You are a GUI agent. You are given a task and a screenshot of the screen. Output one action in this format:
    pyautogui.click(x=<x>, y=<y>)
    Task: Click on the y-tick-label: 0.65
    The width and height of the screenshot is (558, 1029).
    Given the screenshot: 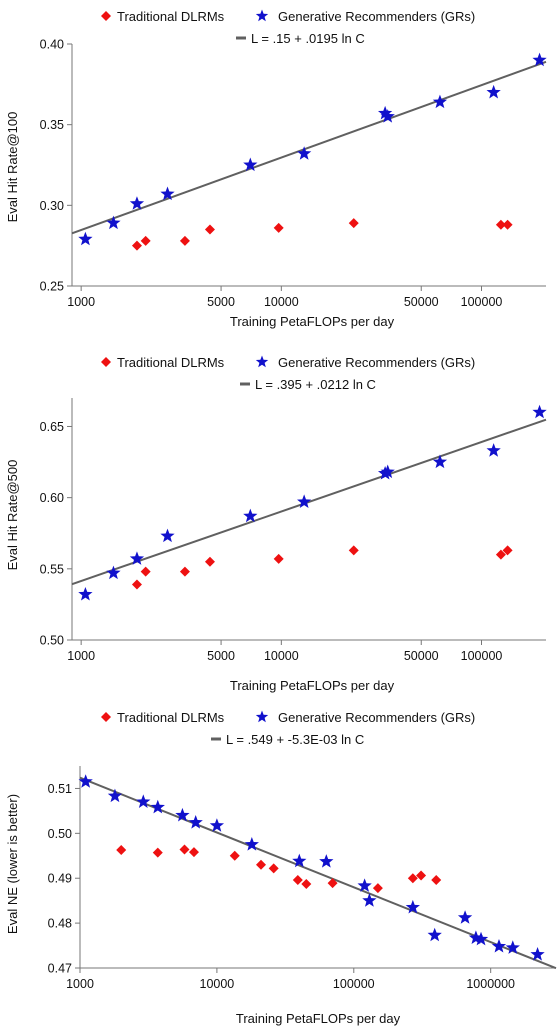 What is the action you would take?
    pyautogui.click(x=52, y=427)
    